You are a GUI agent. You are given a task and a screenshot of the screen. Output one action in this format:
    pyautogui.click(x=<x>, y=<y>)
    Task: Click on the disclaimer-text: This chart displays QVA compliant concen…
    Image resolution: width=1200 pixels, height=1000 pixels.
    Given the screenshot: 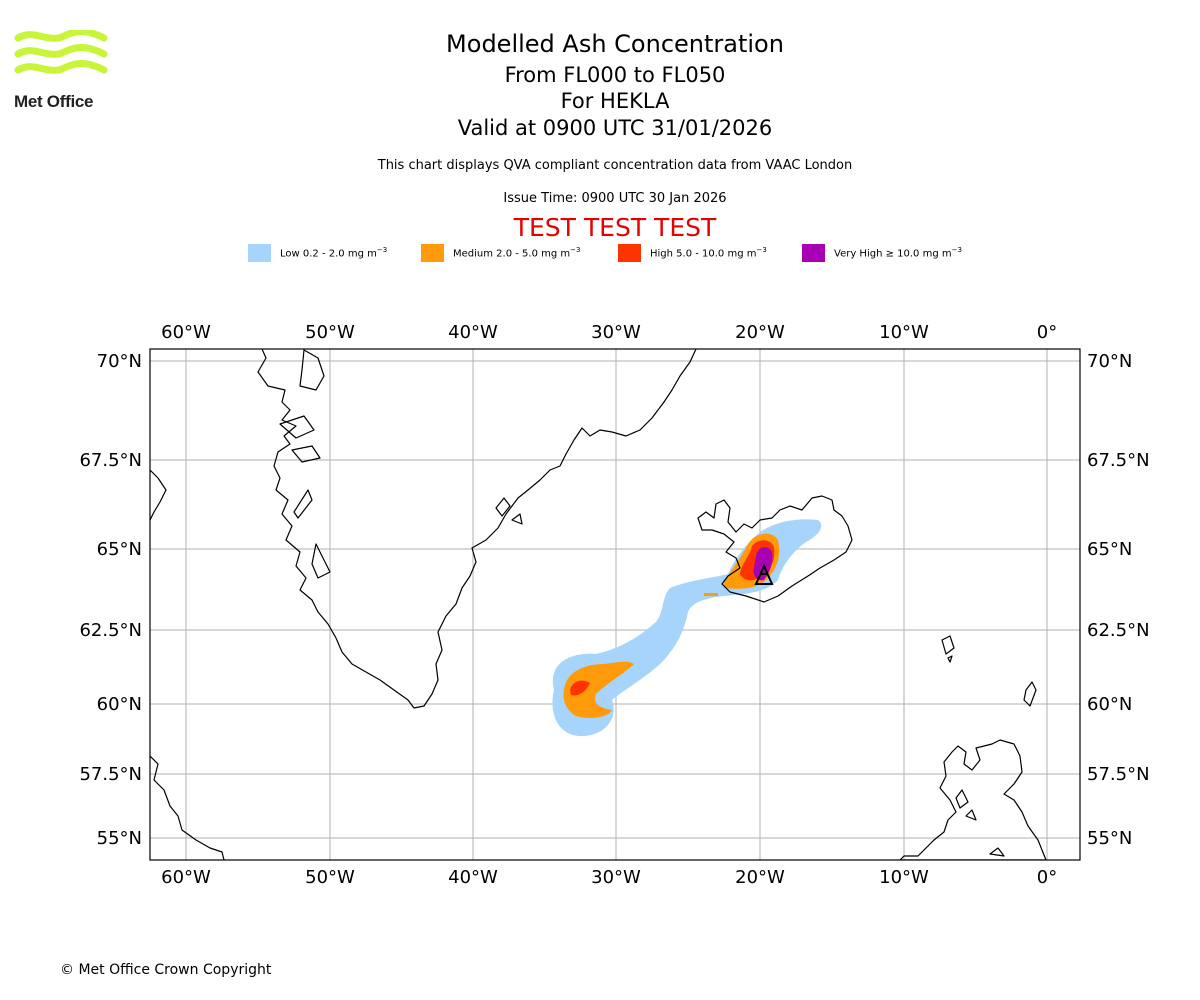 What is the action you would take?
    pyautogui.click(x=615, y=165)
    